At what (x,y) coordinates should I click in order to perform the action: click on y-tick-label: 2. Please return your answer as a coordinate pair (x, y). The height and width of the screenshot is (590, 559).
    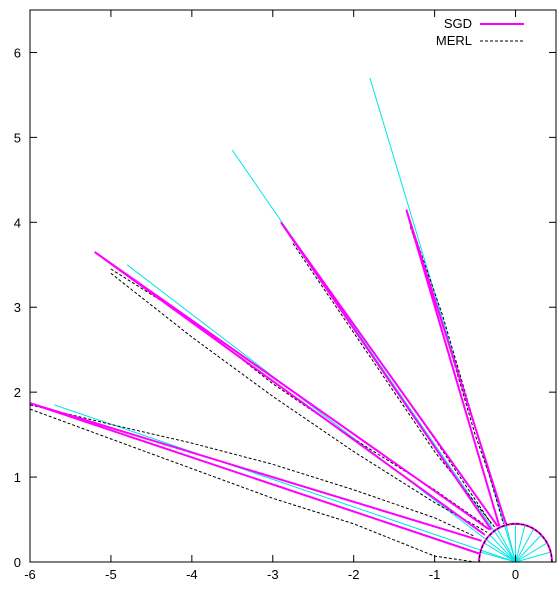
    Looking at the image, I should click on (17, 392).